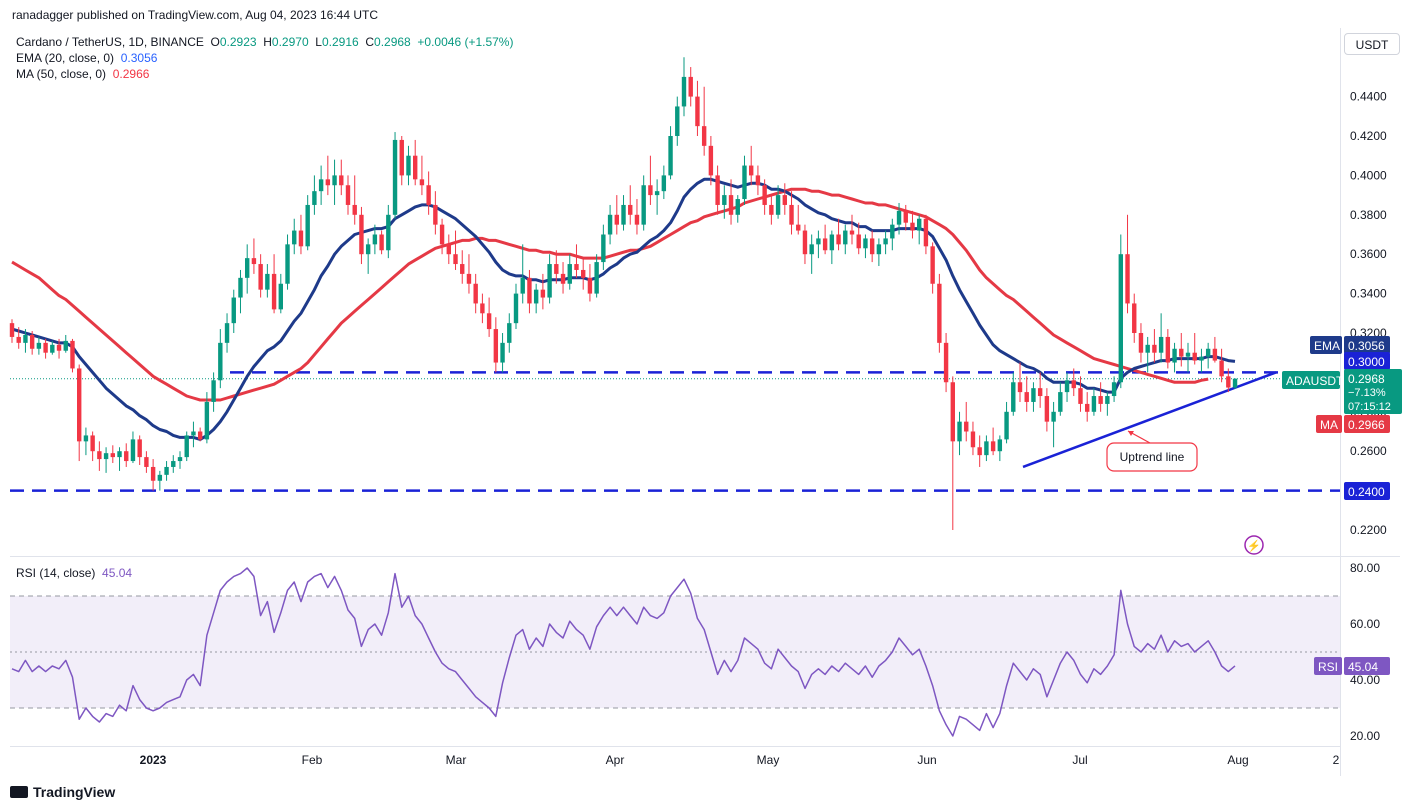 Image resolution: width=1416 pixels, height=810 pixels. What do you see at coordinates (1254, 545) in the screenshot?
I see `lightning-icon` at bounding box center [1254, 545].